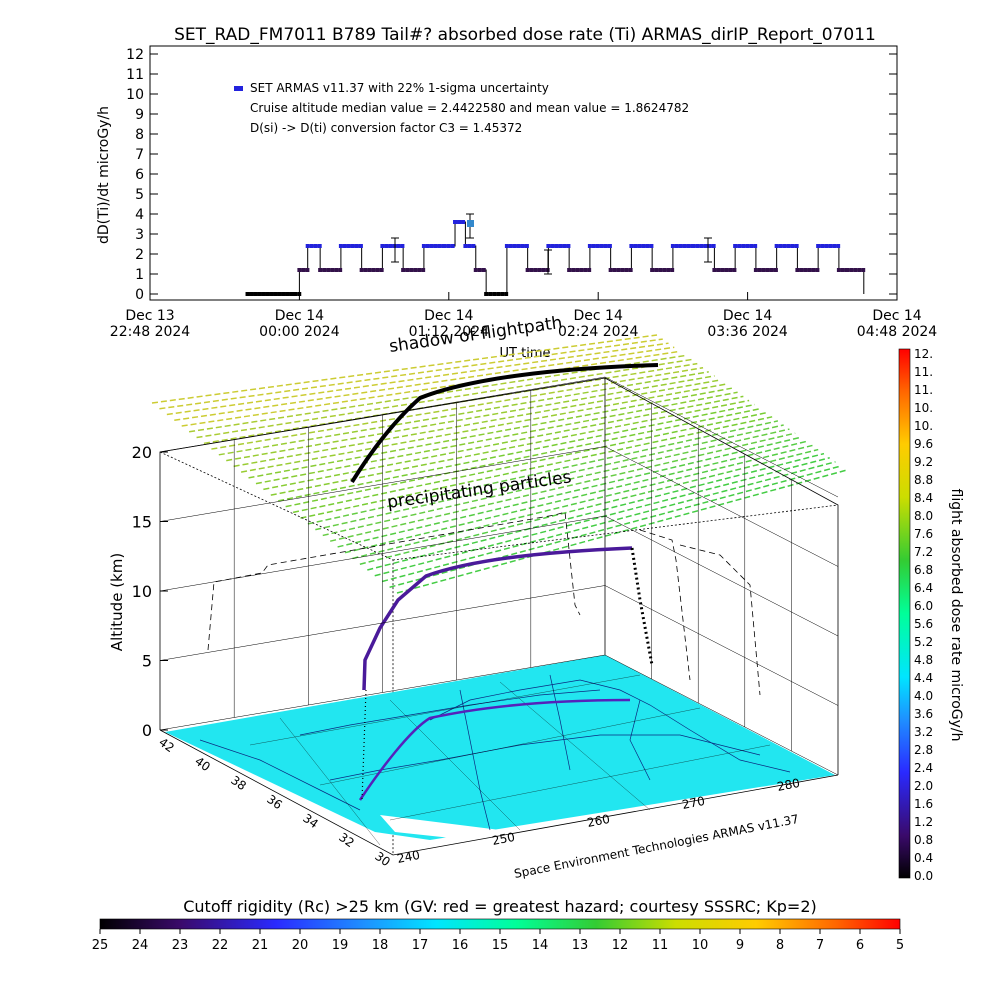  I want to click on legend-marker, so click(238, 88).